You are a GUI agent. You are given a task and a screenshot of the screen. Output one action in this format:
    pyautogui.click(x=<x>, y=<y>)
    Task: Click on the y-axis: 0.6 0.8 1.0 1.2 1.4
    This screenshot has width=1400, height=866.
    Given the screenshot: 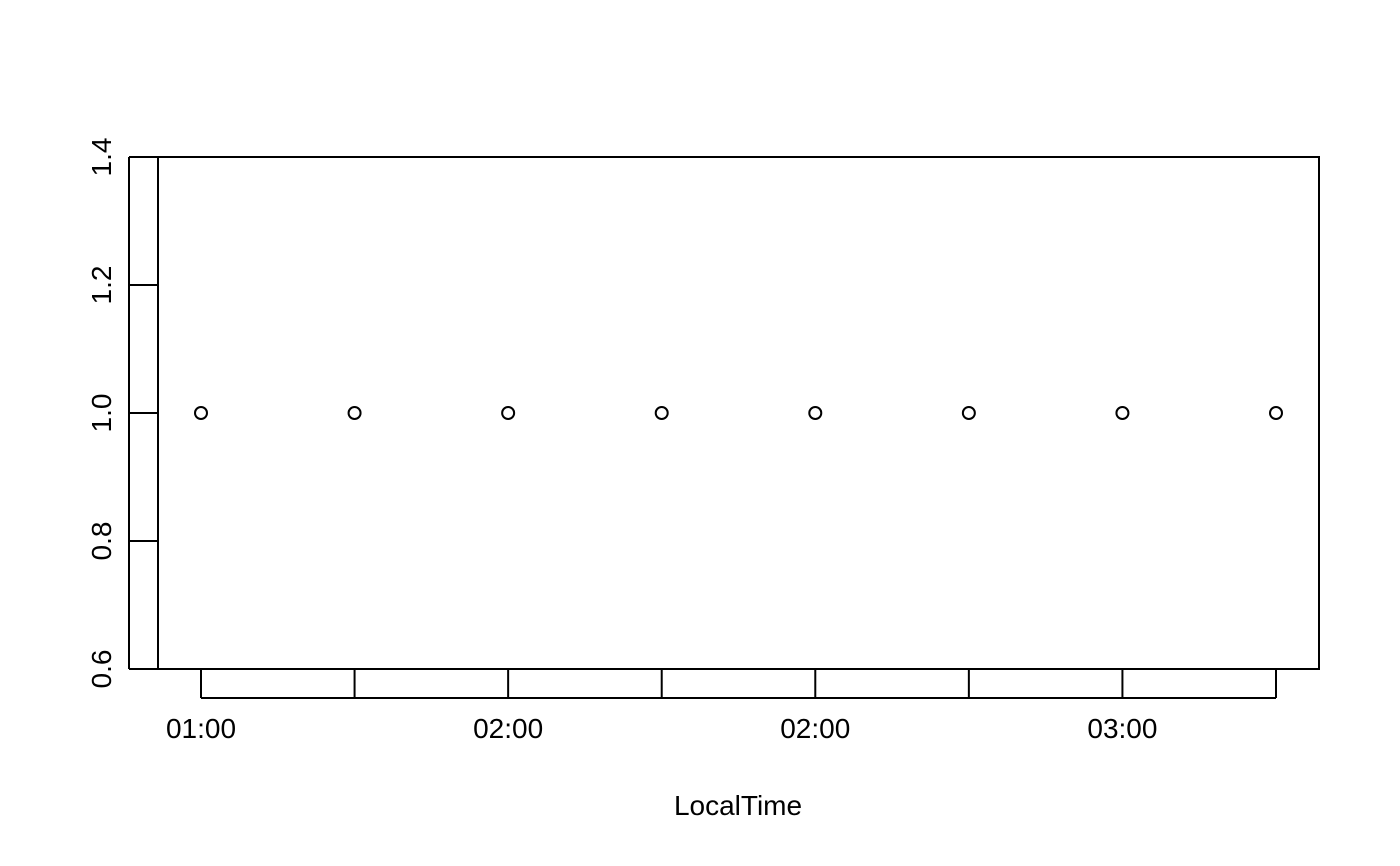 What is the action you would take?
    pyautogui.click(x=122, y=413)
    